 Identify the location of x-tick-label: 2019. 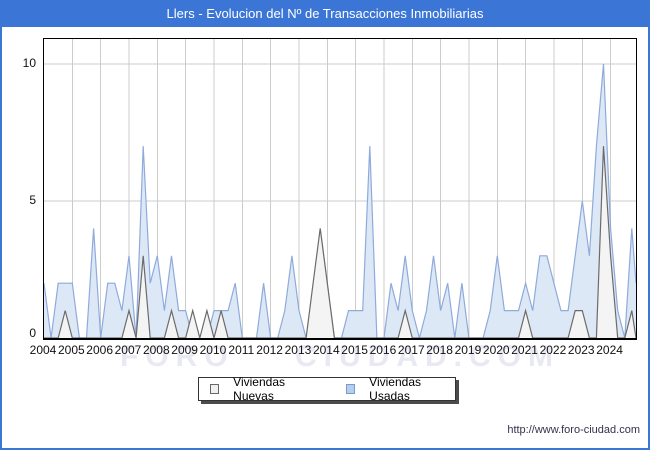
(468, 350).